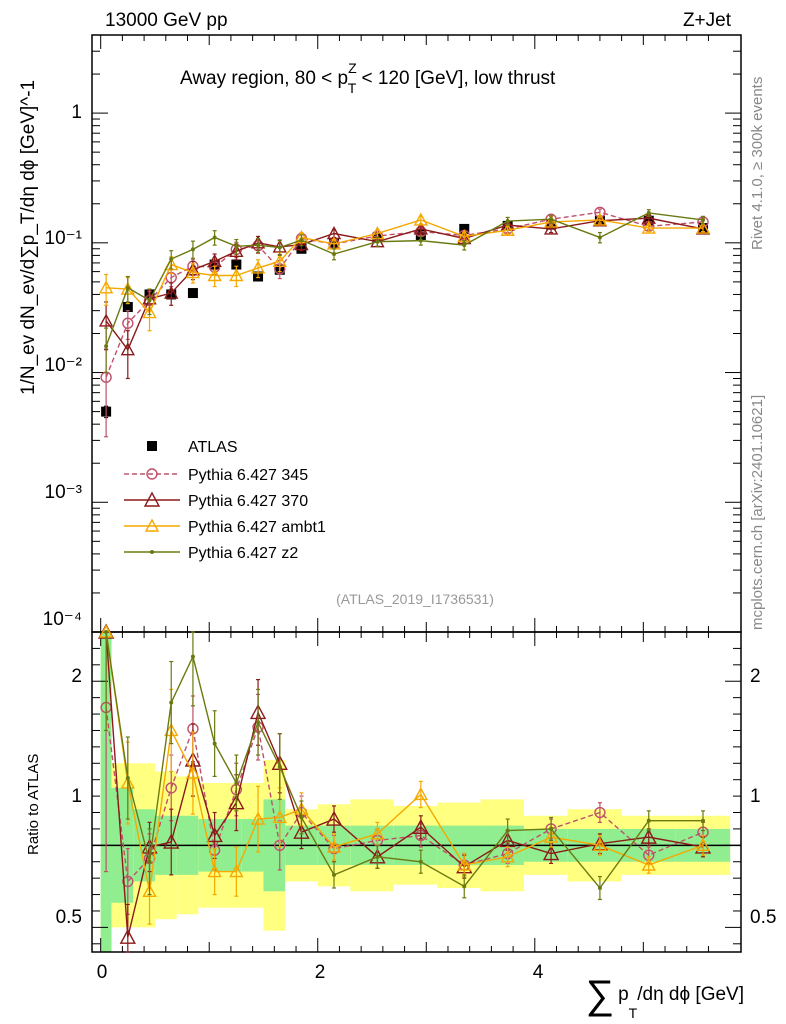 The height and width of the screenshot is (1024, 786). Describe the element at coordinates (320, 972) in the screenshot. I see `x-tick-label-2: 2` at that location.